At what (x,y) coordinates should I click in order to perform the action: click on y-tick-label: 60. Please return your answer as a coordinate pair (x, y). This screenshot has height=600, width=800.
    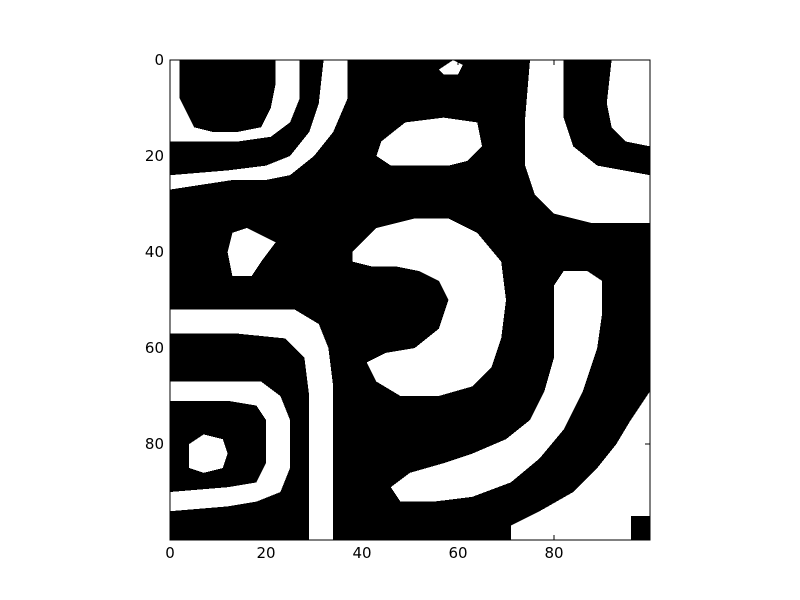
    Looking at the image, I should click on (154, 348).